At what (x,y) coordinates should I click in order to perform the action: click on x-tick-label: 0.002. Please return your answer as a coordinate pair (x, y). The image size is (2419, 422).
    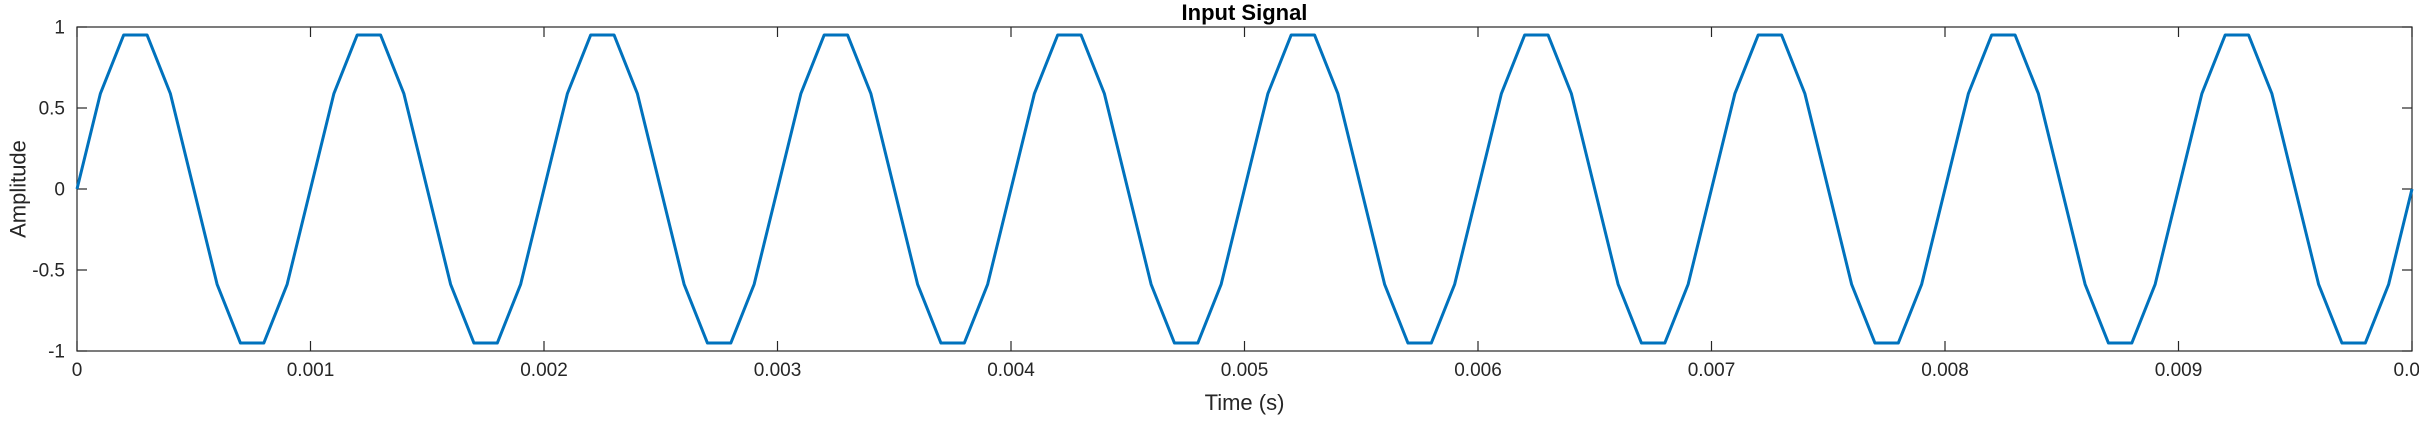
    Looking at the image, I should click on (544, 370).